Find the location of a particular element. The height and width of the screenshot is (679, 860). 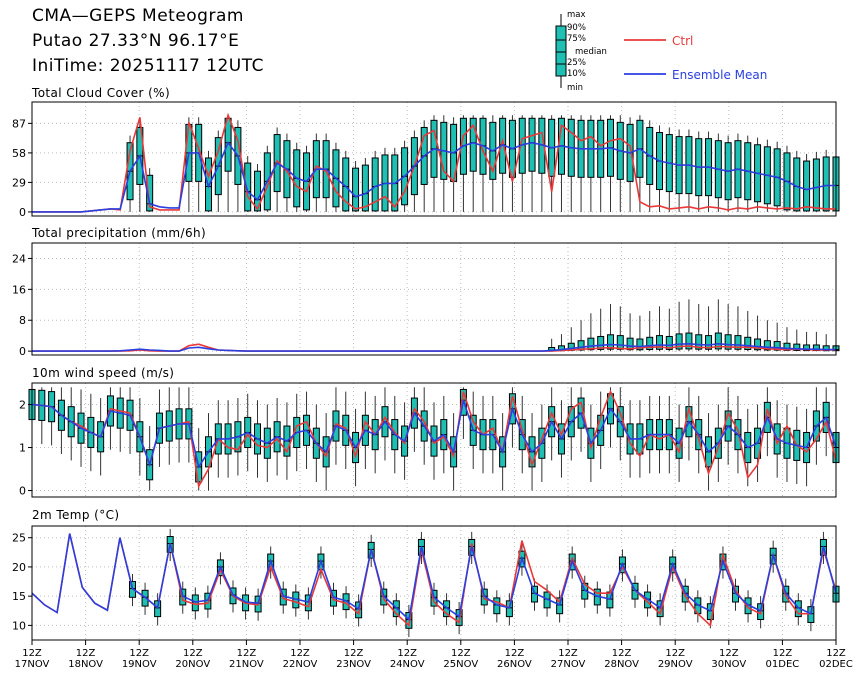

x-tick-date-label: 25NOV is located at coordinates (460, 664).